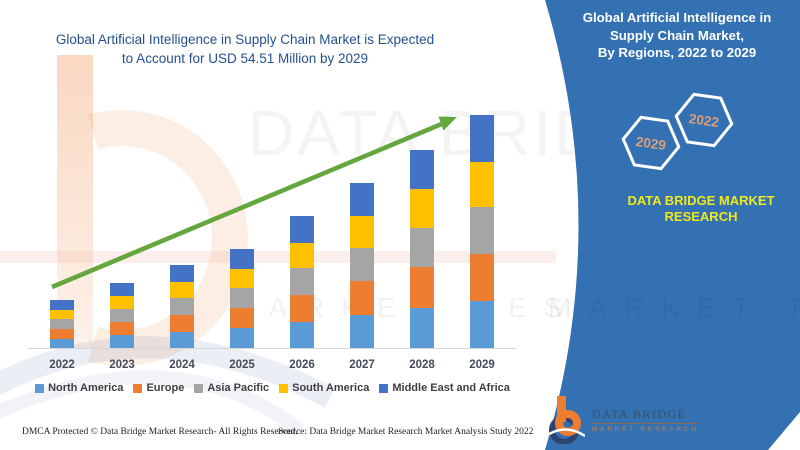  I want to click on legend-label: Europe, so click(165, 388).